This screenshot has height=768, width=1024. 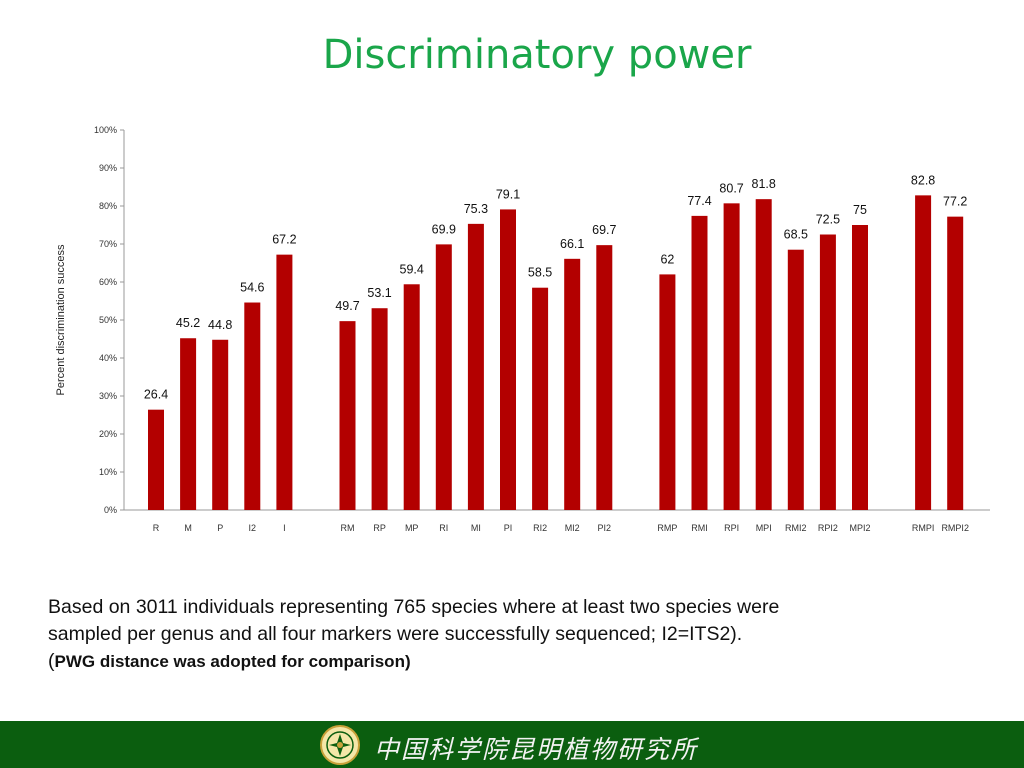 I want to click on x-tick-label: RPI, so click(x=731, y=528).